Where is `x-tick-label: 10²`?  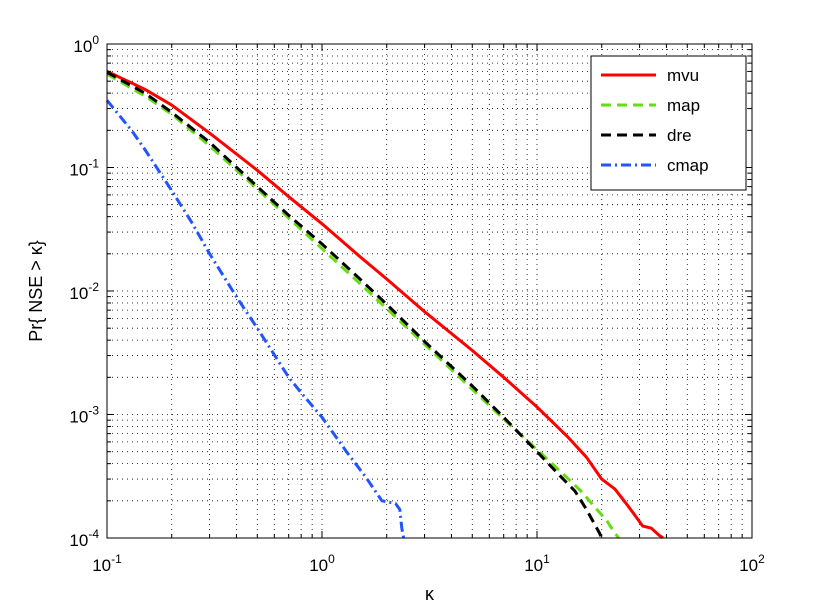 x-tick-label: 10² is located at coordinates (752, 563).